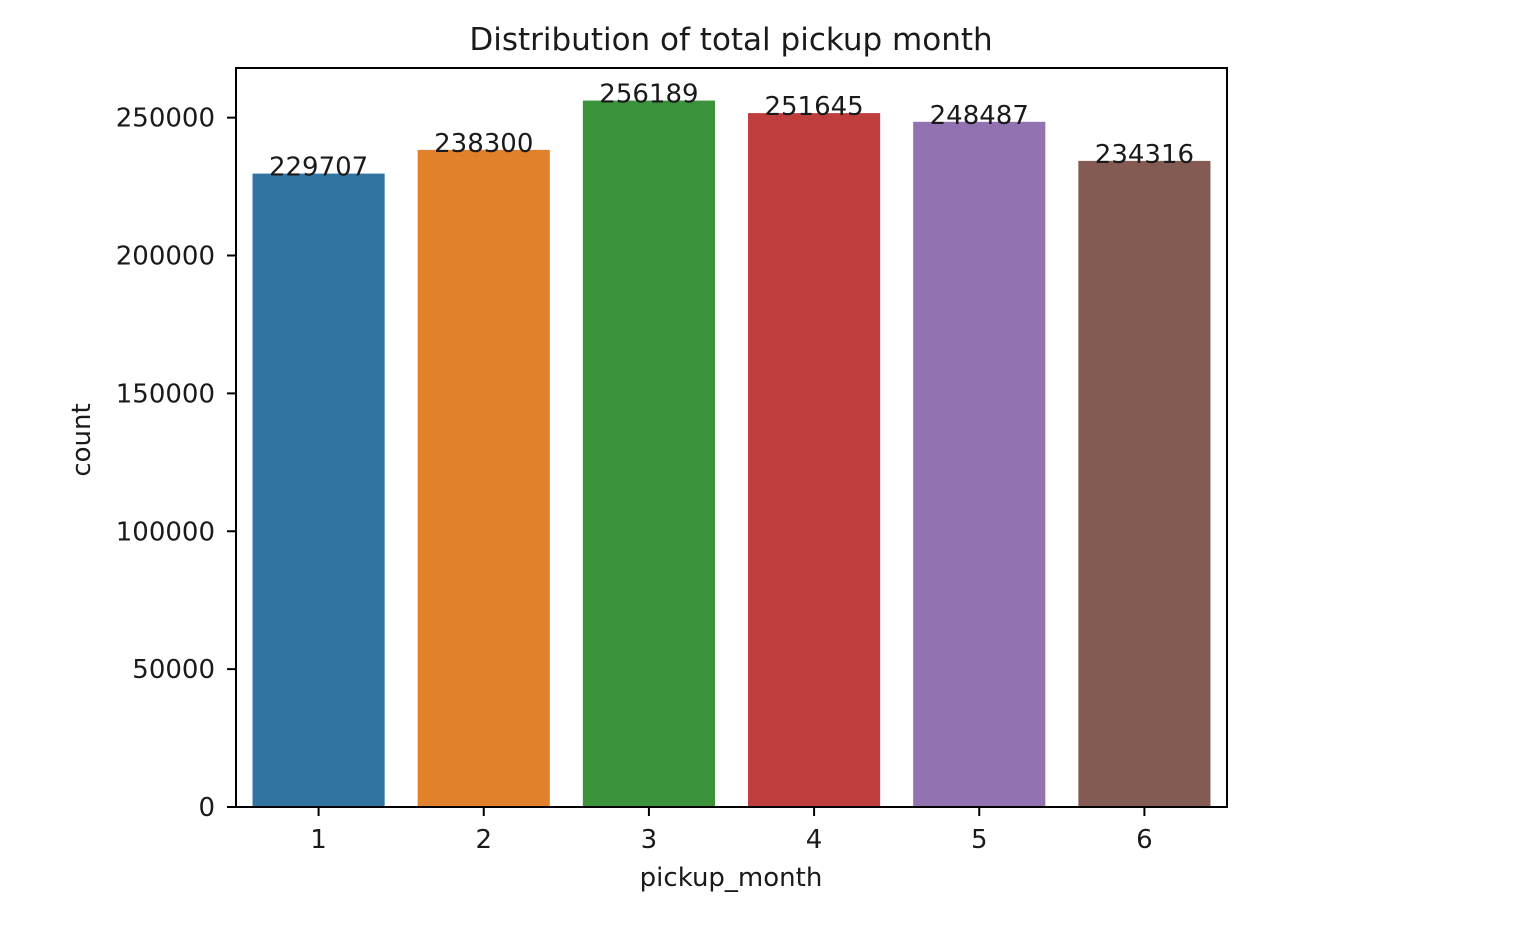 Image resolution: width=1516 pixels, height=929 pixels. Describe the element at coordinates (318, 168) in the screenshot. I see `data-label-1: 229707` at that location.